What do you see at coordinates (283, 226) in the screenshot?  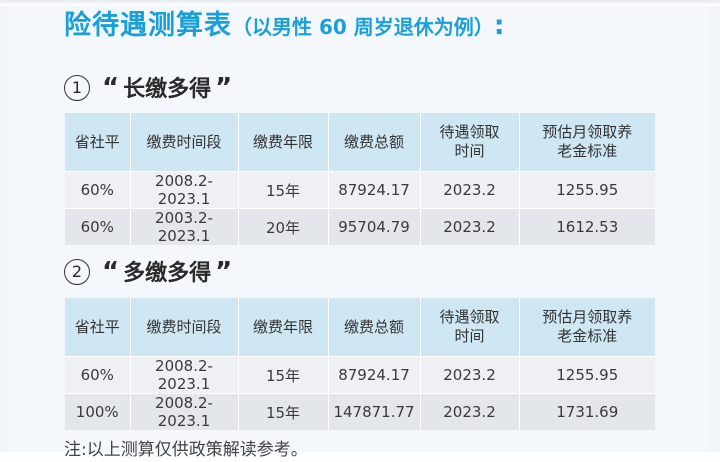 I see `table-cell: 20年` at bounding box center [283, 226].